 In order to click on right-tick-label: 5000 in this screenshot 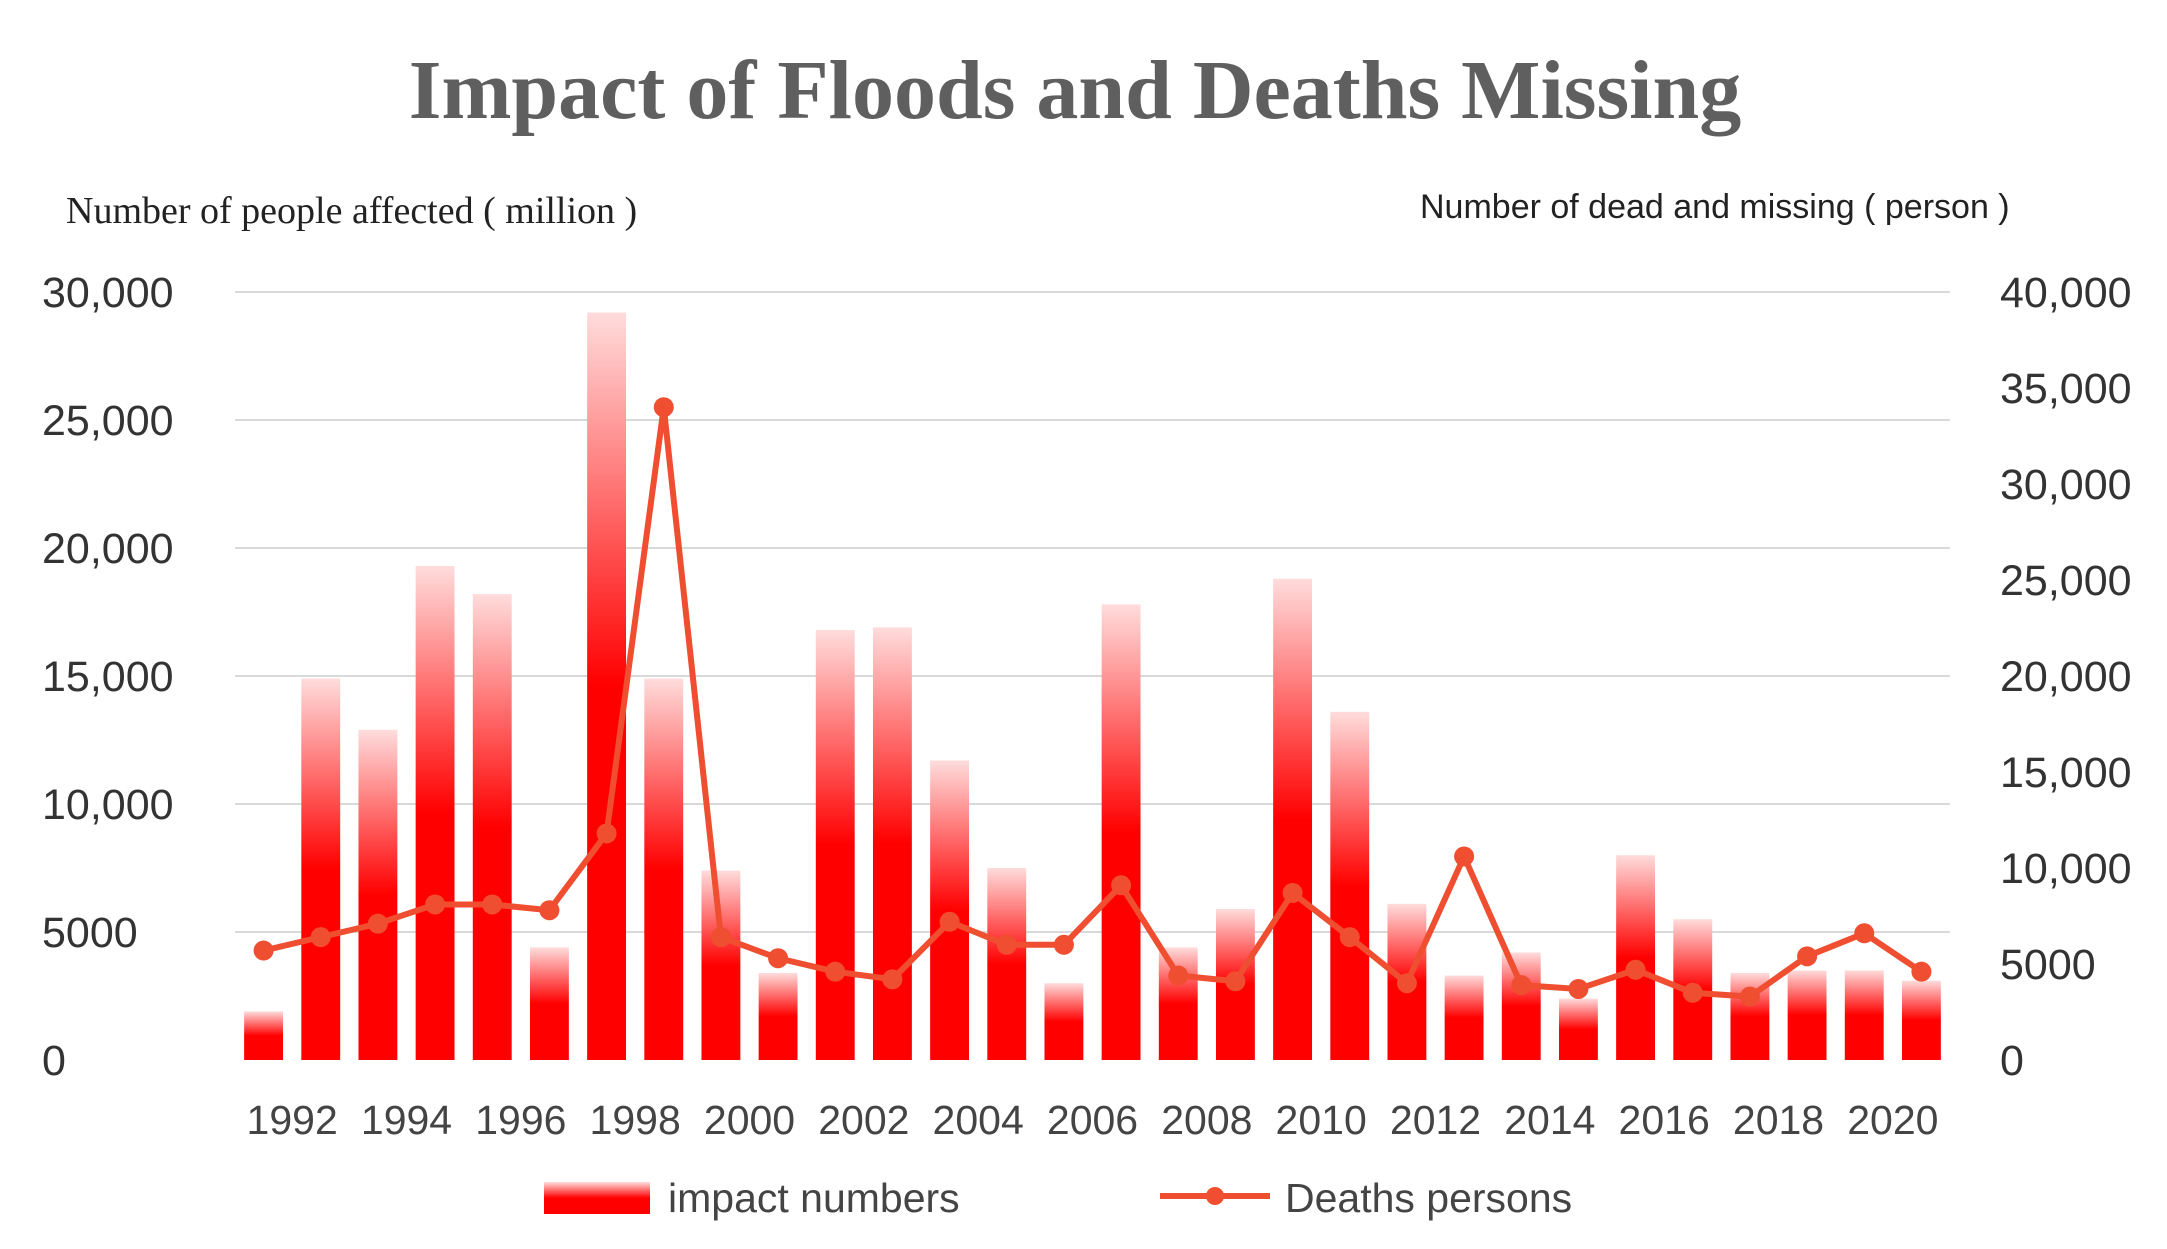, I will do `click(2048, 965)`.